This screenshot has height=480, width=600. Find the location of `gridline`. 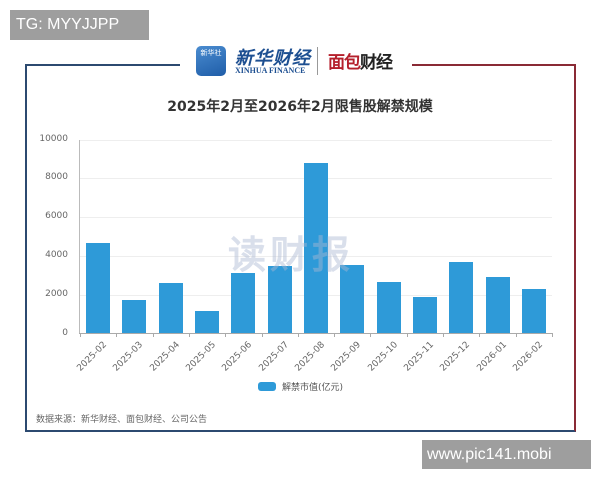

gridline is located at coordinates (316, 140).